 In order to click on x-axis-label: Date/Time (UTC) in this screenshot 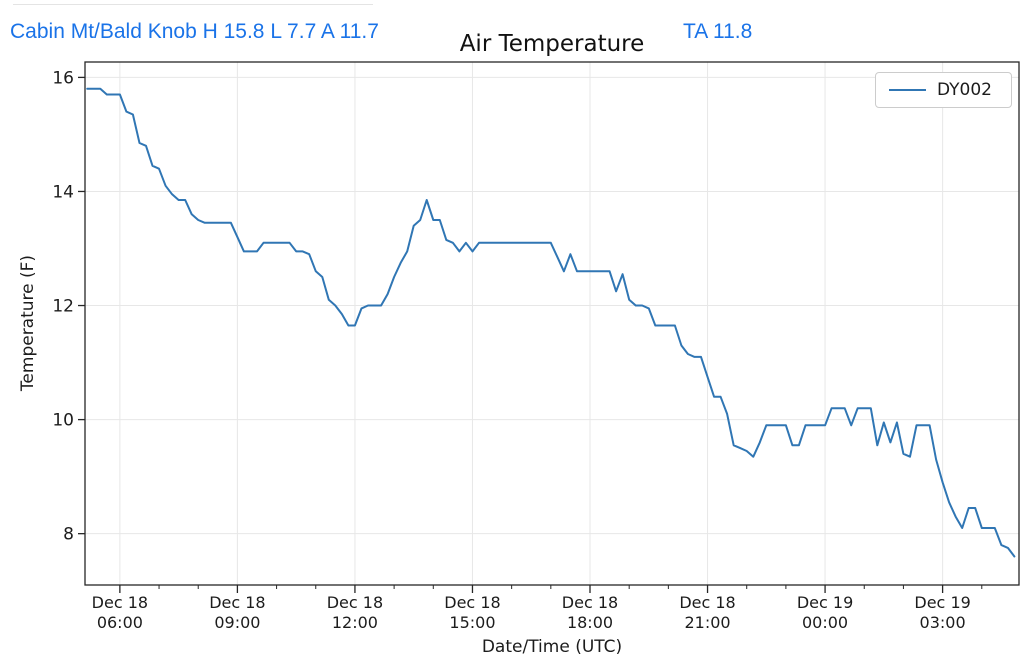, I will do `click(552, 647)`.